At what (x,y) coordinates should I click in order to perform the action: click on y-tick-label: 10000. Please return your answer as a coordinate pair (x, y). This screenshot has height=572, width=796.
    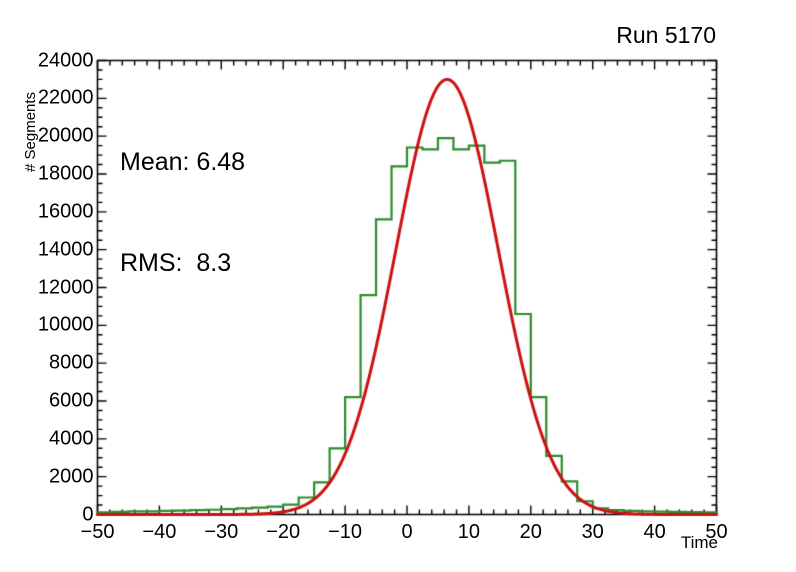
    Looking at the image, I should click on (65, 324).